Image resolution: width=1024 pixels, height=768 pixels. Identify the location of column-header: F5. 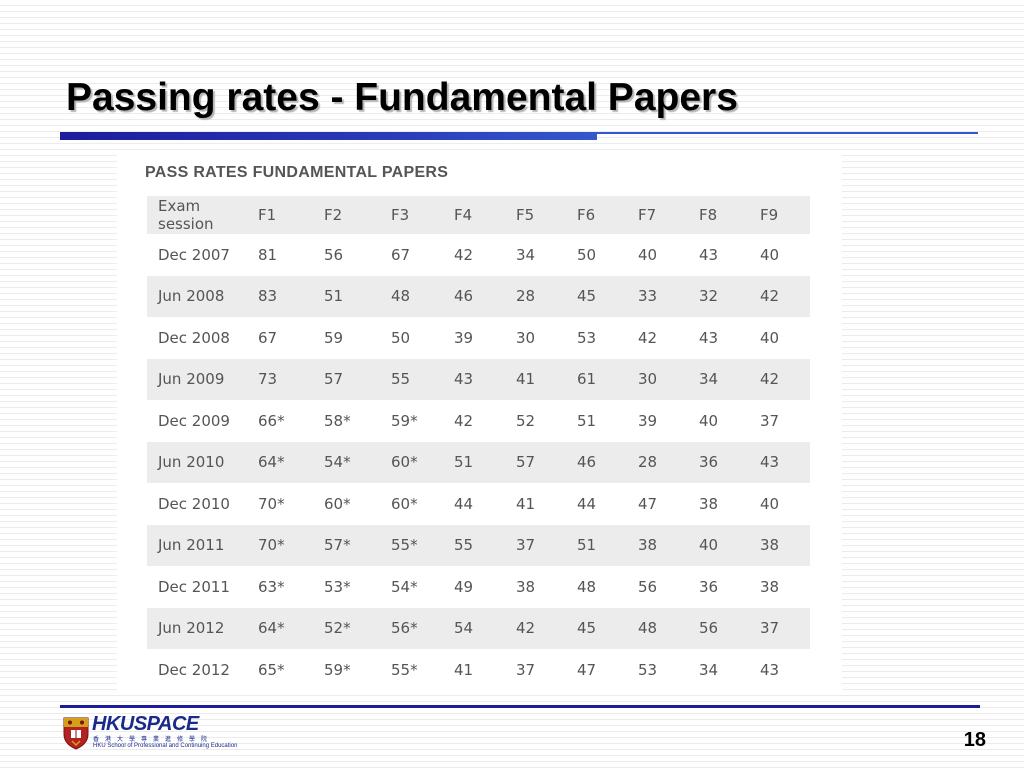
(525, 215).